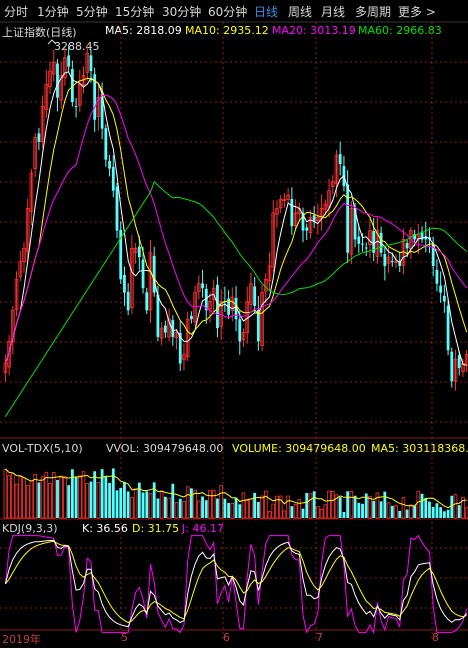 The image size is (468, 648). What do you see at coordinates (417, 12) in the screenshot?
I see `tab-10: 更多 >` at bounding box center [417, 12].